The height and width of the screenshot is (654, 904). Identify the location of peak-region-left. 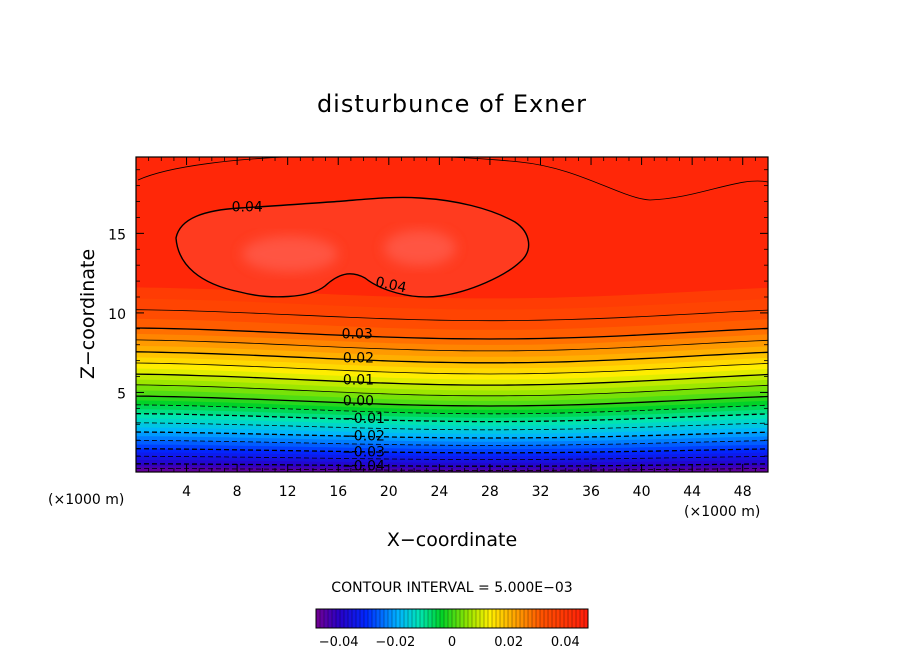
(290, 254).